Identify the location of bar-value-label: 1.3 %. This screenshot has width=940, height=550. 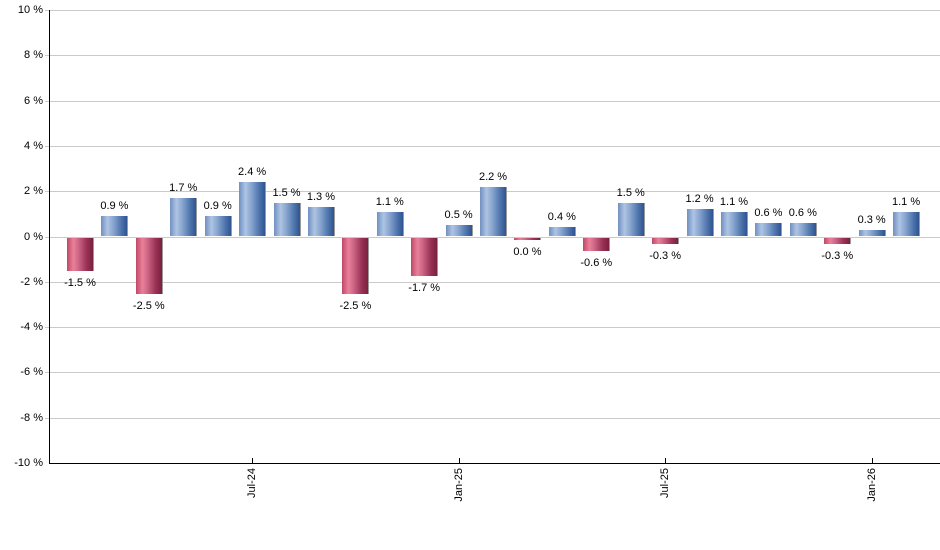
(320, 197).